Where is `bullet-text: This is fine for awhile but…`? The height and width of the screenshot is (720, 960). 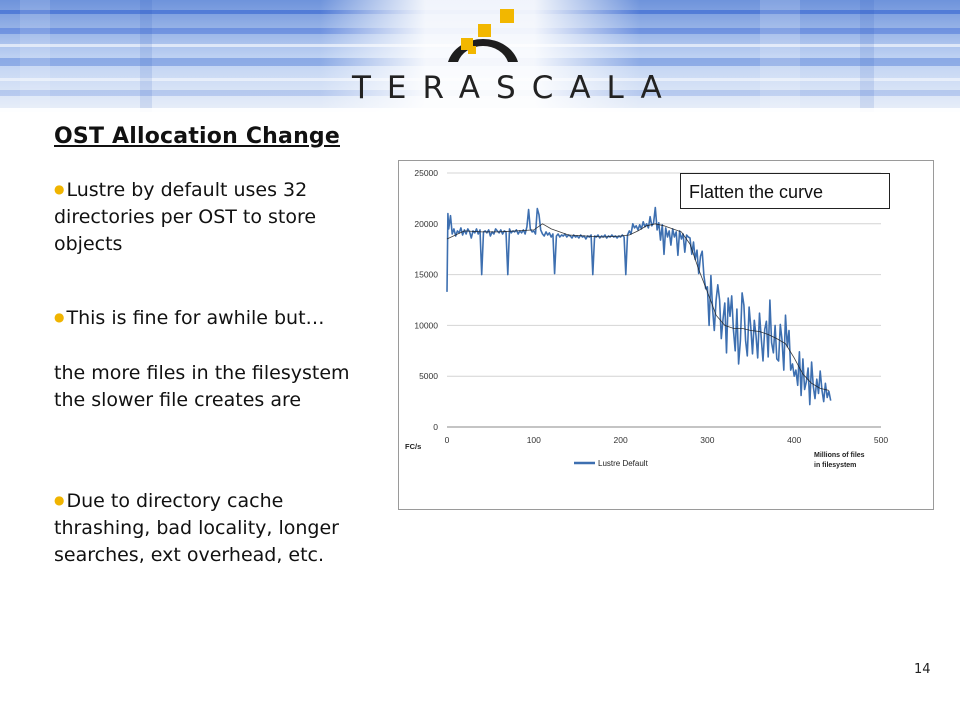 bullet-text: This is fine for awhile but… is located at coordinates (195, 318).